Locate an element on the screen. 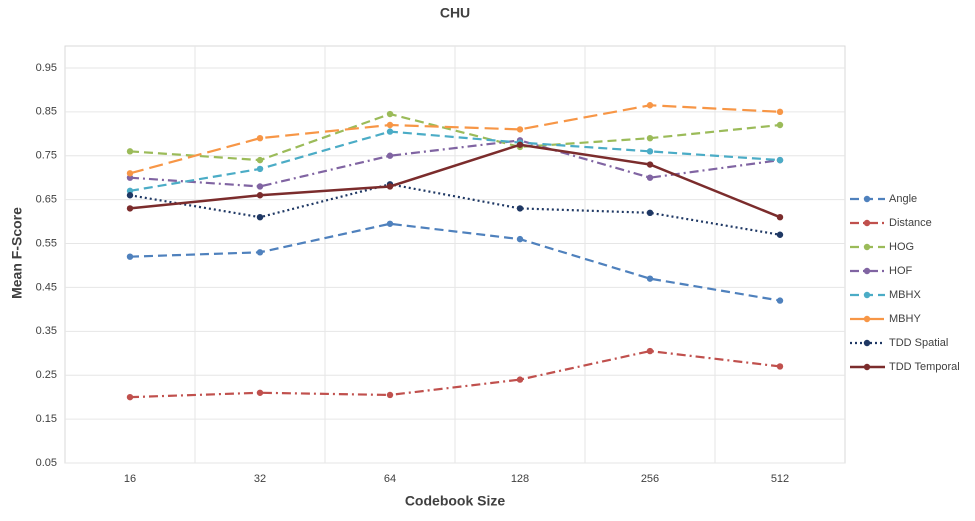 Image resolution: width=975 pixels, height=521 pixels. y-tick-label: 0.55 is located at coordinates (46, 243).